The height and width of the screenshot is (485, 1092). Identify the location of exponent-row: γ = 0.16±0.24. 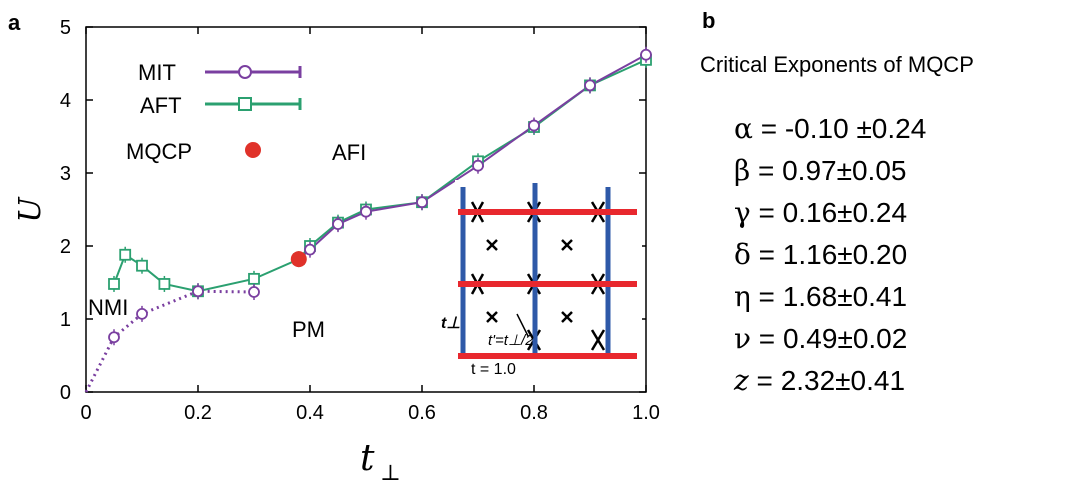
(820, 212).